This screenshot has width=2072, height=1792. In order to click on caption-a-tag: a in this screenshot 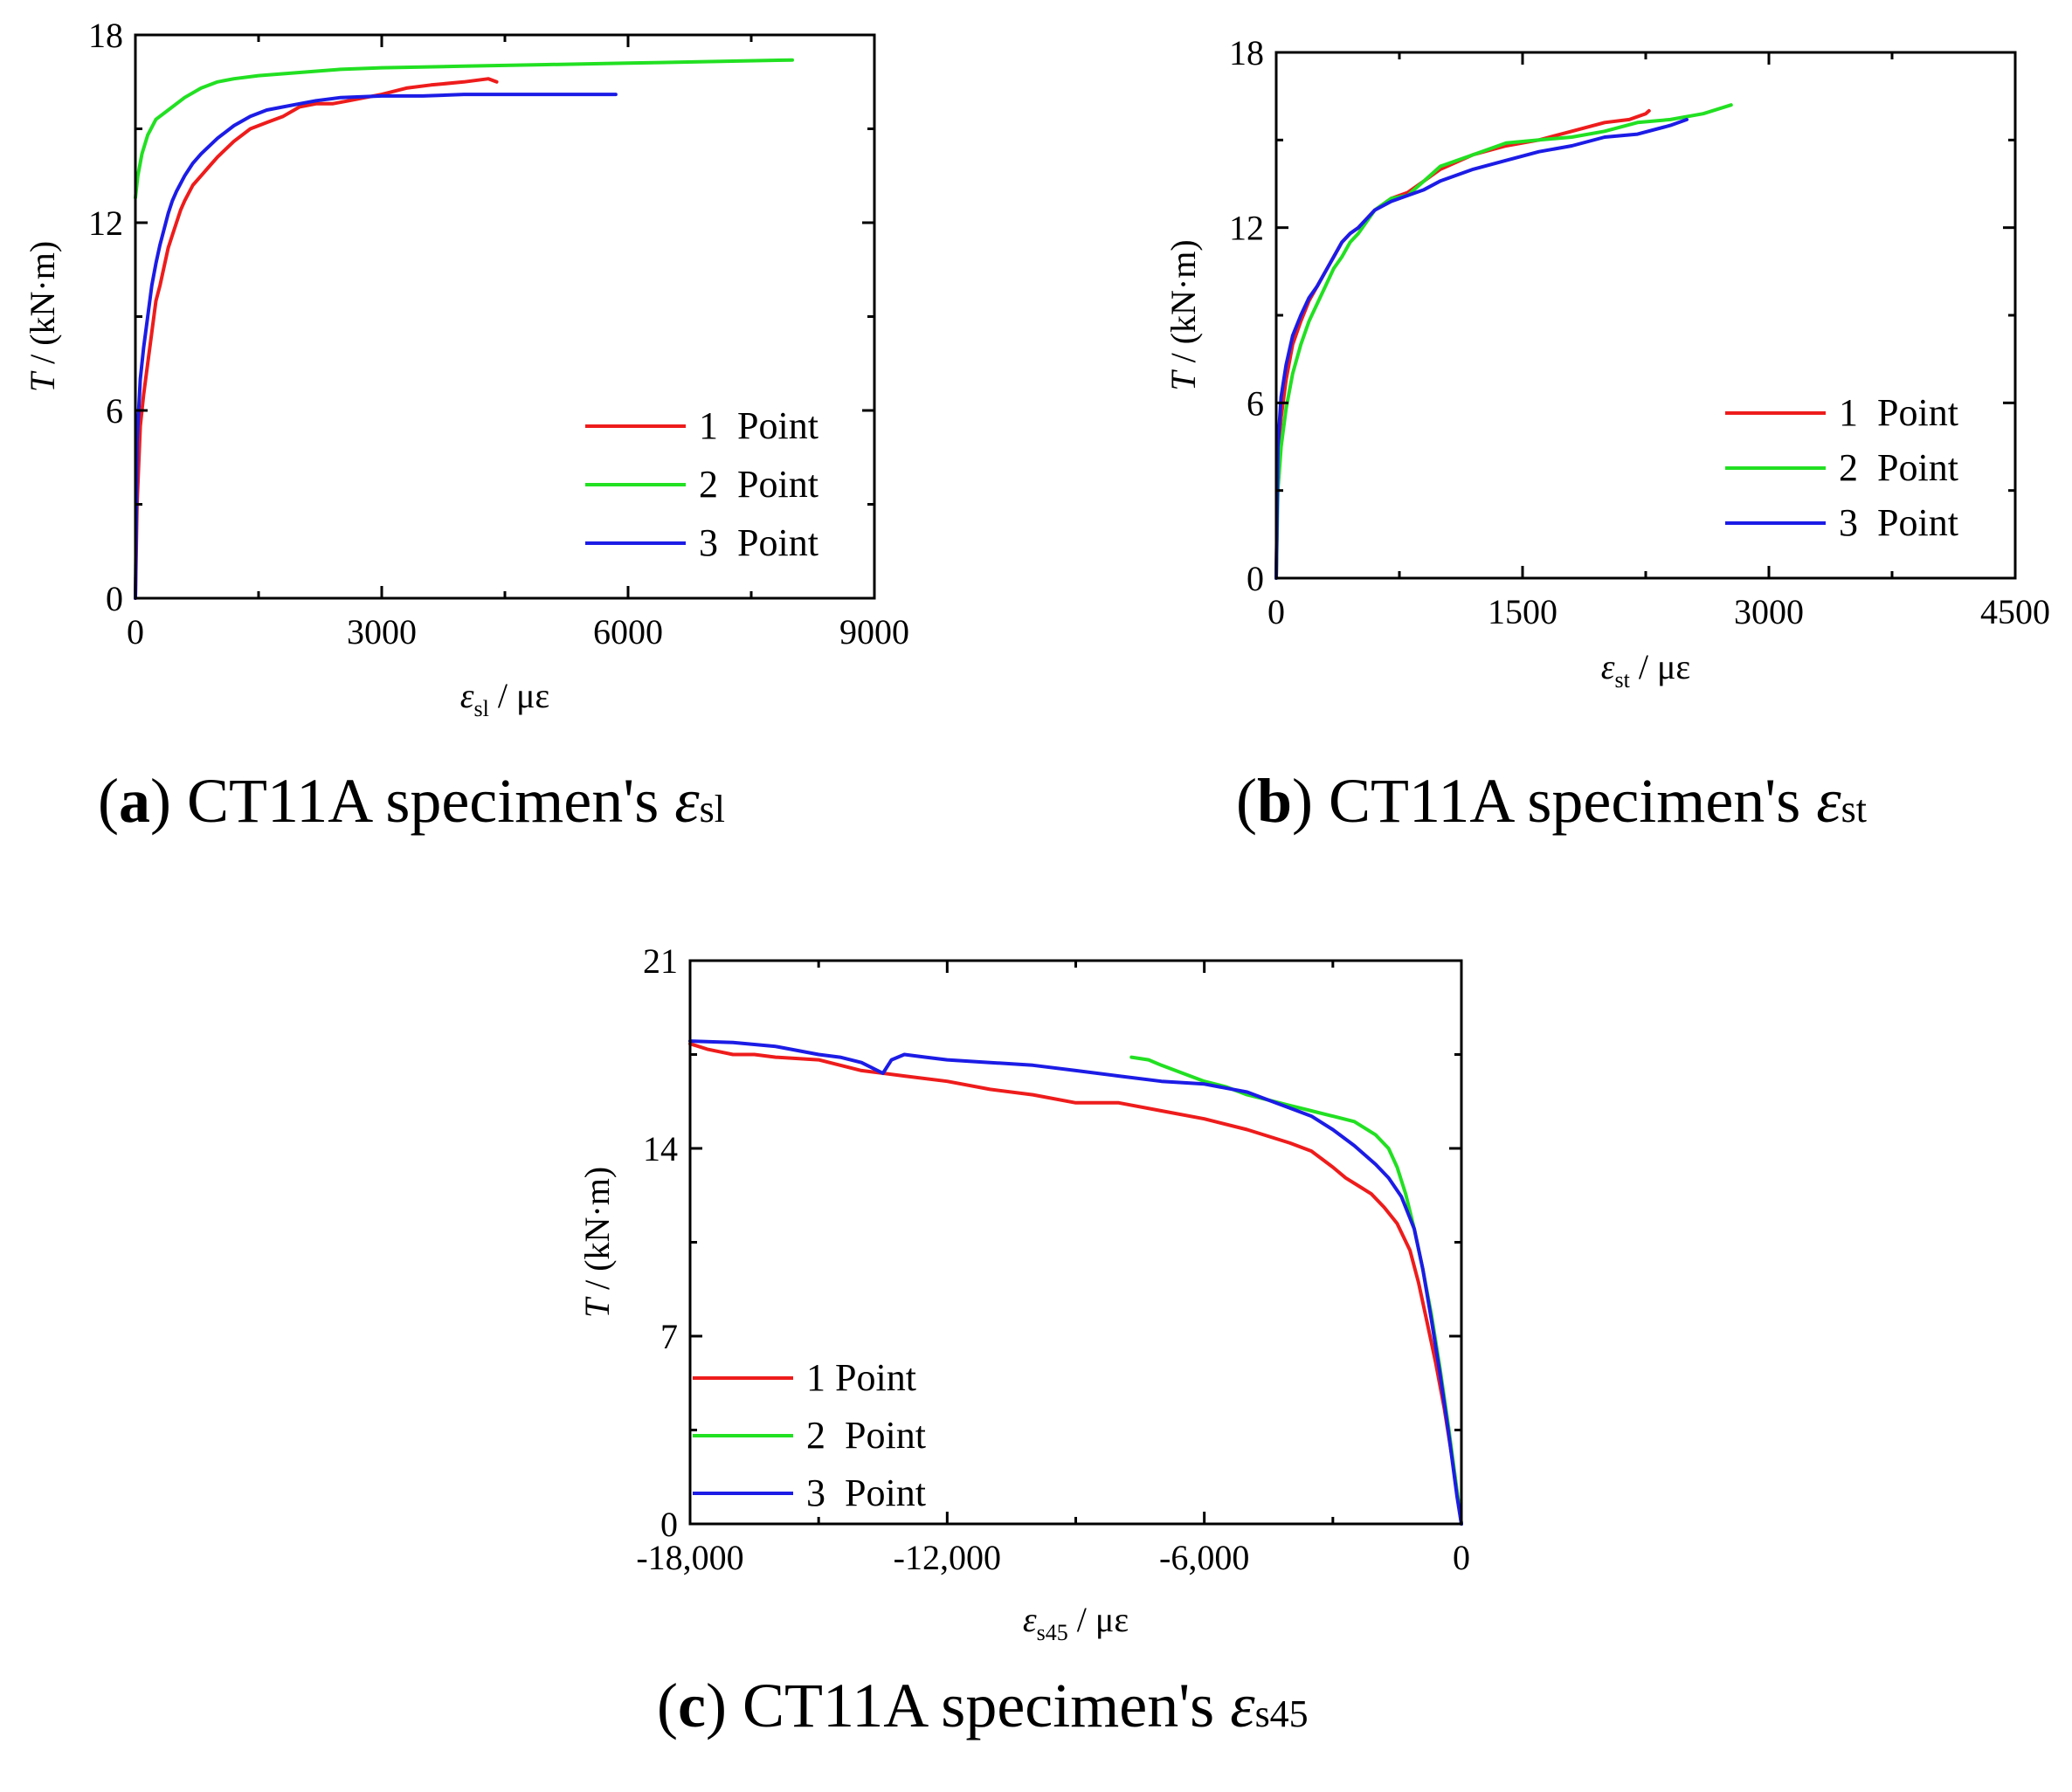, I will do `click(134, 801)`.